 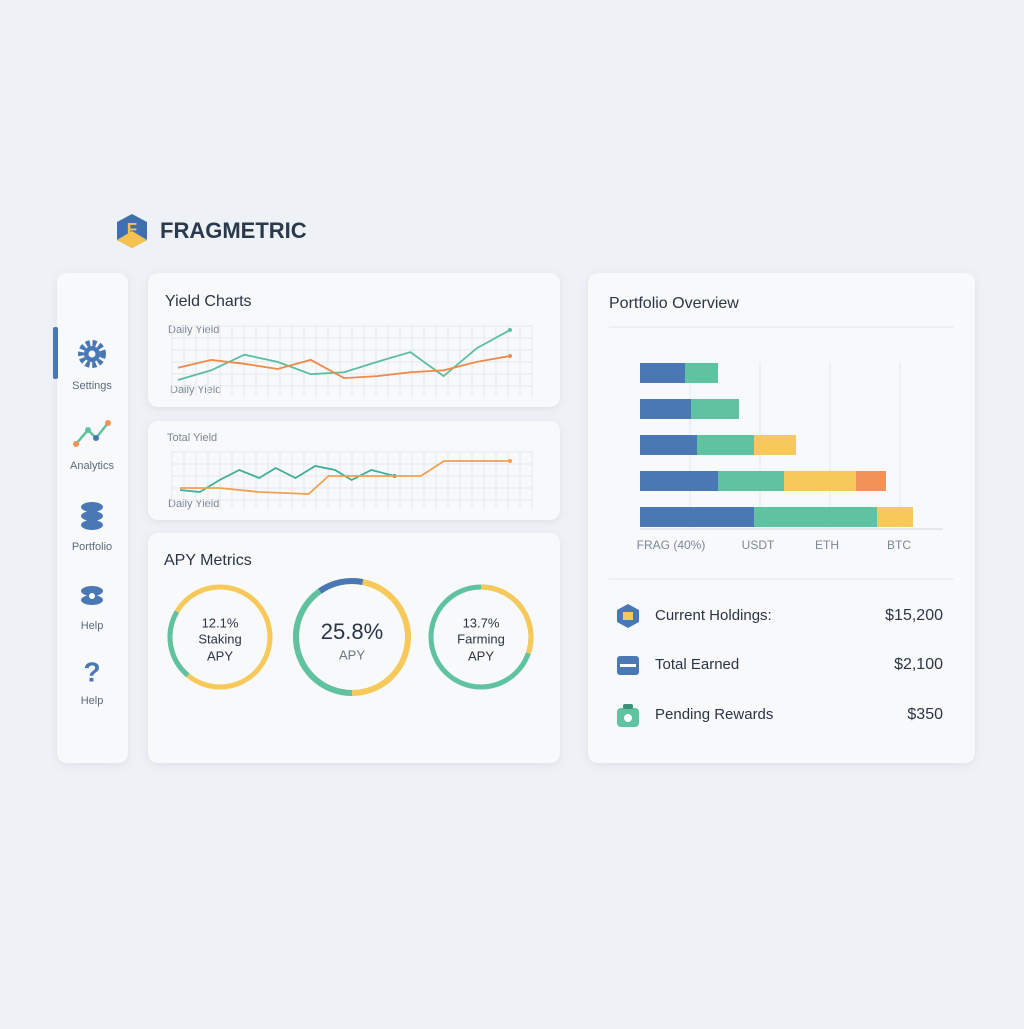 I want to click on apy-label: Staking, so click(x=219, y=638).